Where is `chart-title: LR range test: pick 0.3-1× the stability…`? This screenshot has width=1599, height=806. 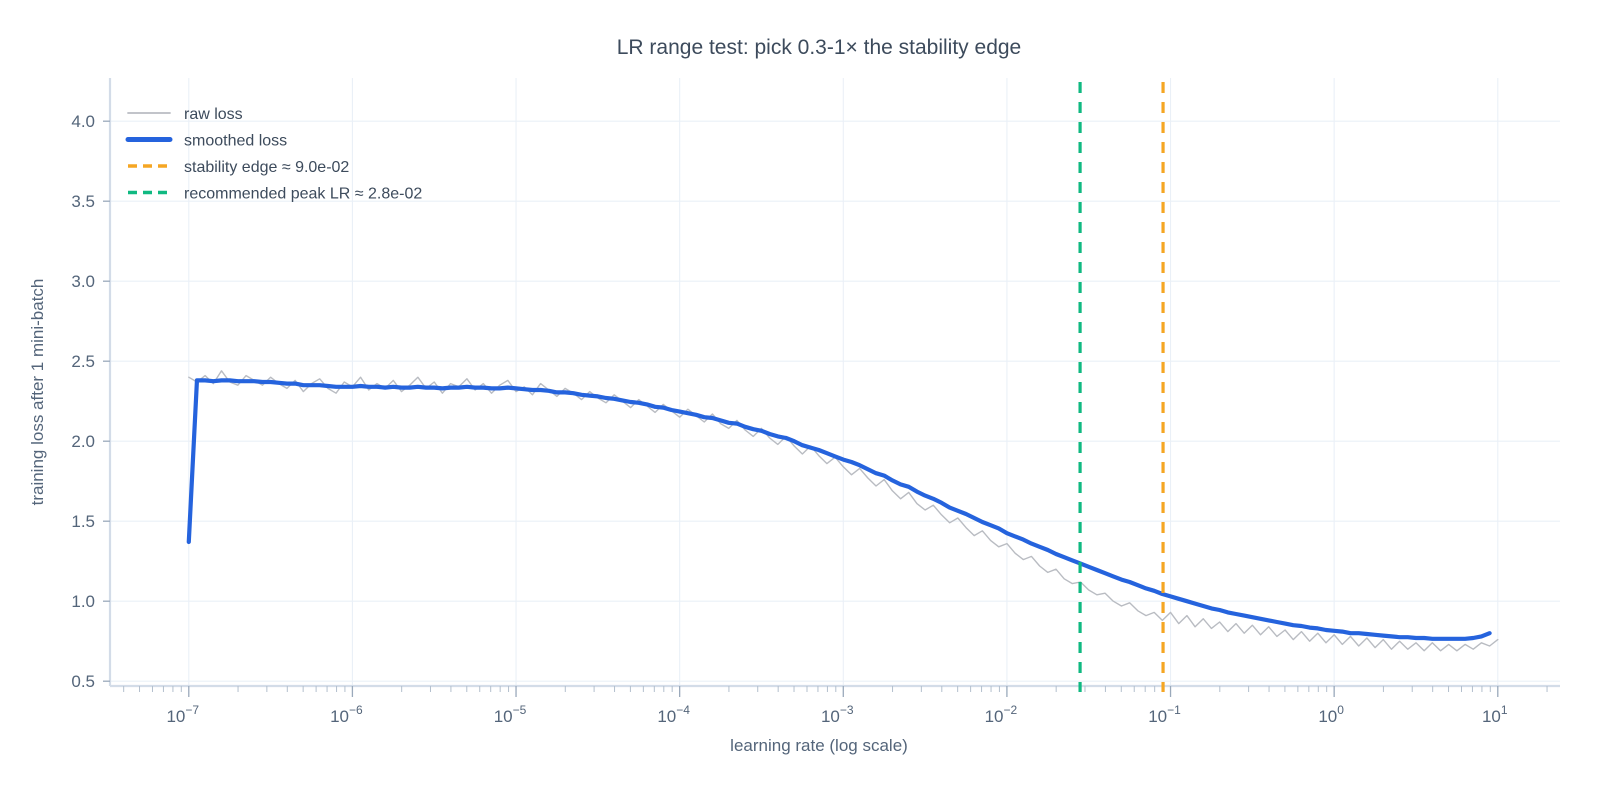
chart-title: LR range test: pick 0.3-1× the stability… is located at coordinates (819, 47).